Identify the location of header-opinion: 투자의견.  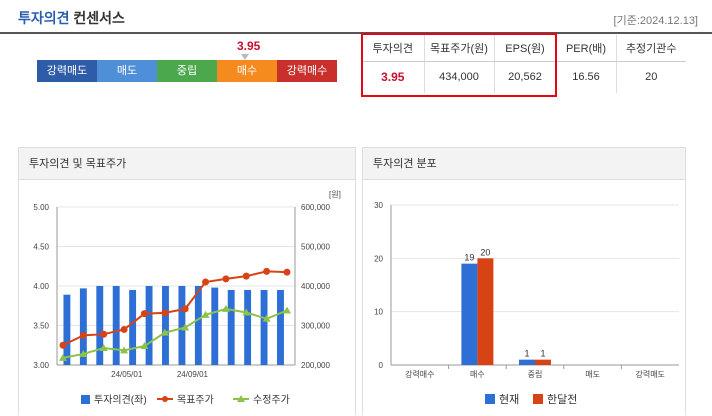
(393, 48).